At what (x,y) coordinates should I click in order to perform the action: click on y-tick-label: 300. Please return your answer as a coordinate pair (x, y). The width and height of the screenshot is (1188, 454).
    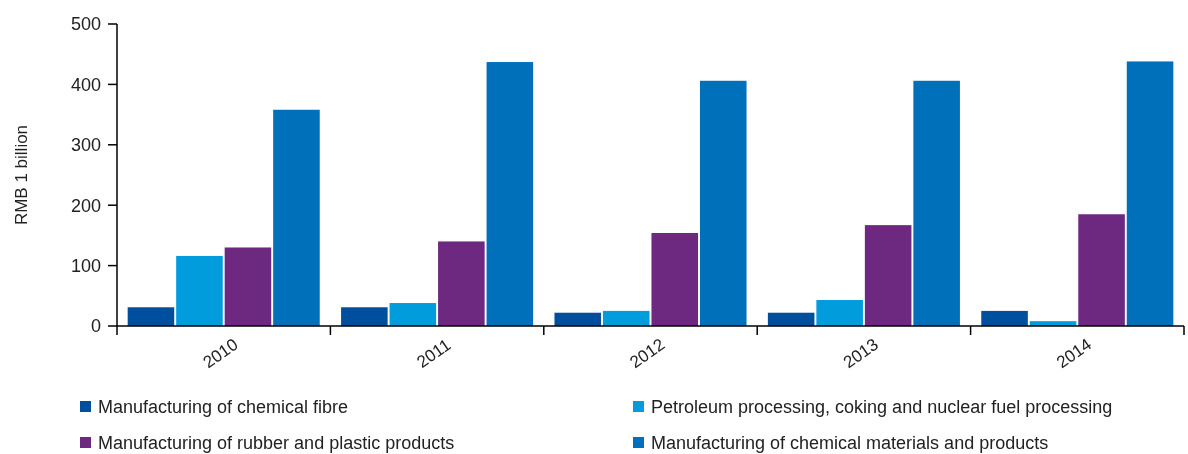
    Looking at the image, I should click on (85, 145).